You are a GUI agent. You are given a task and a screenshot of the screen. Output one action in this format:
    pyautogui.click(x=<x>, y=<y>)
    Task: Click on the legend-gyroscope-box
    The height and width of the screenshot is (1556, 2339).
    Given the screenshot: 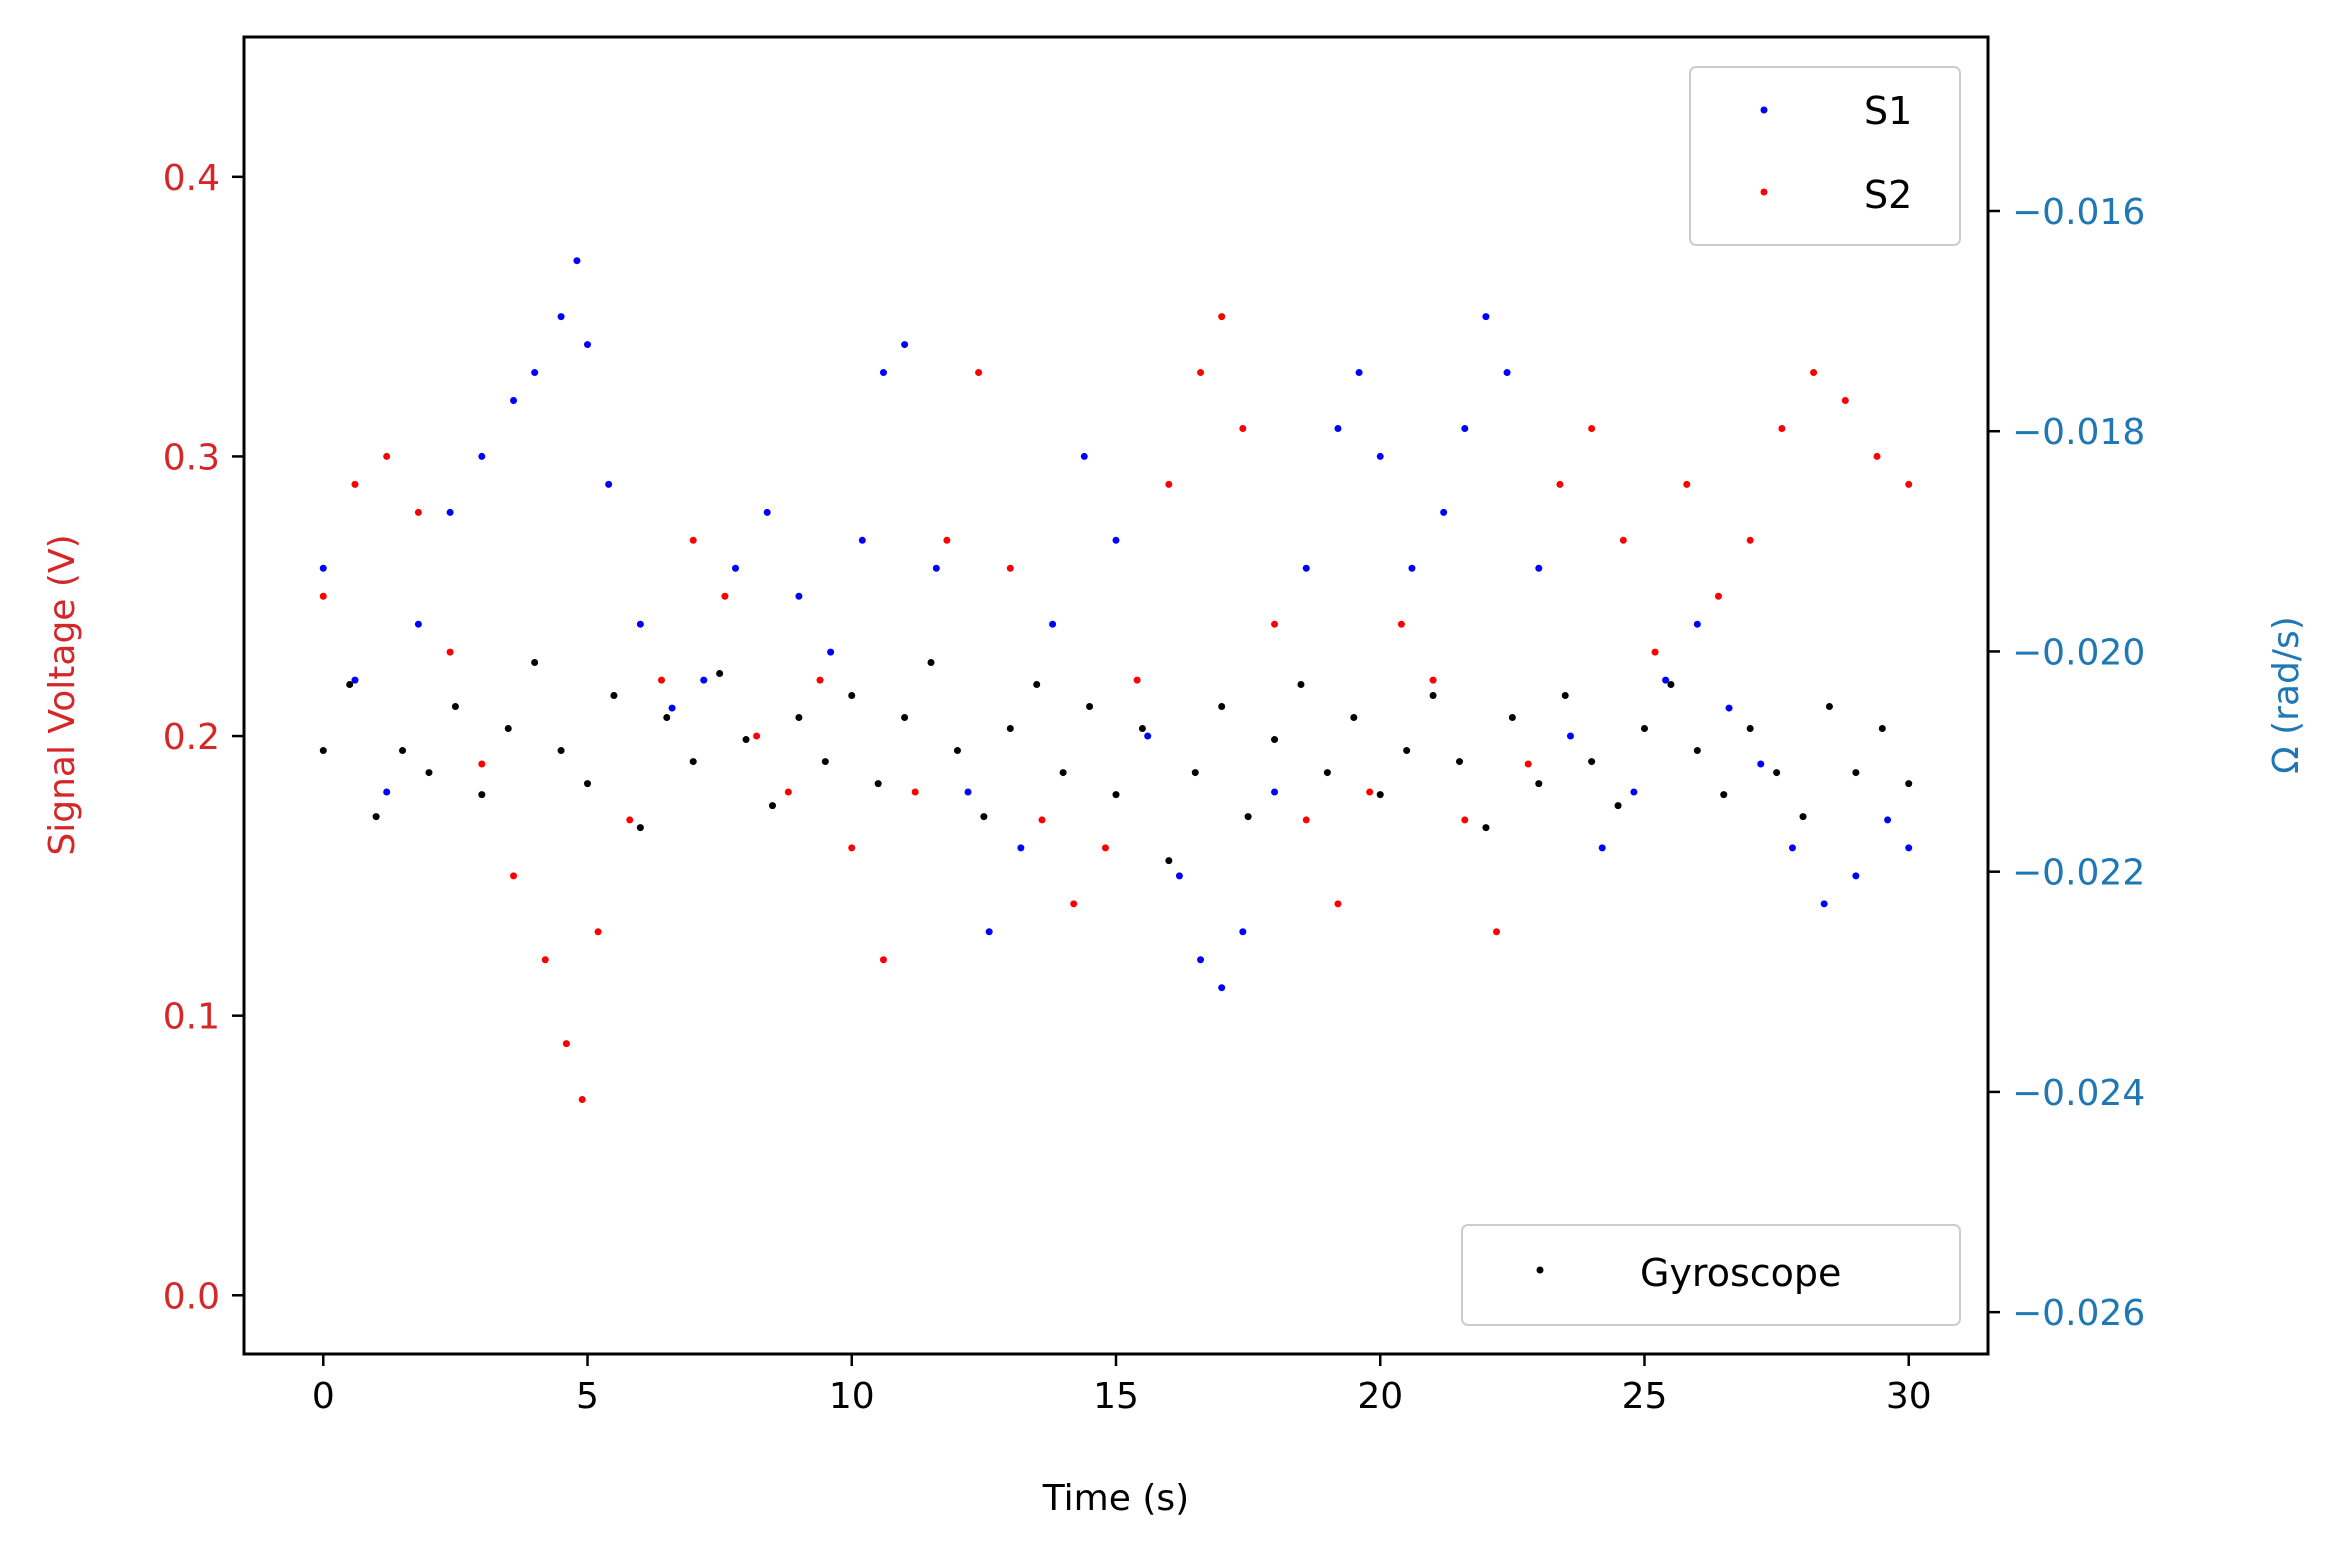 What is the action you would take?
    pyautogui.click(x=1711, y=1275)
    